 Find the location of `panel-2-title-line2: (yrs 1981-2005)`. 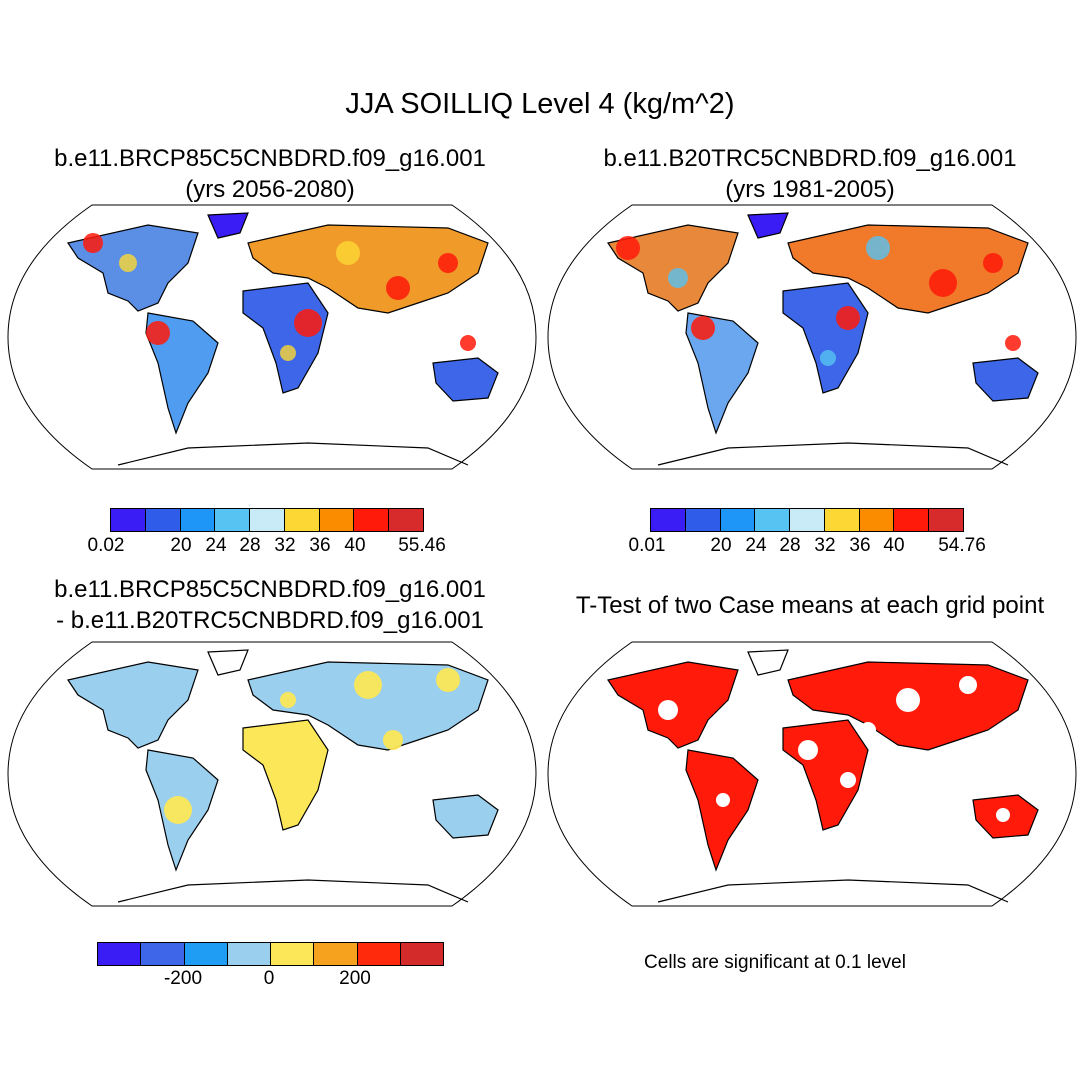

panel-2-title-line2: (yrs 1981-2005) is located at coordinates (810, 189).